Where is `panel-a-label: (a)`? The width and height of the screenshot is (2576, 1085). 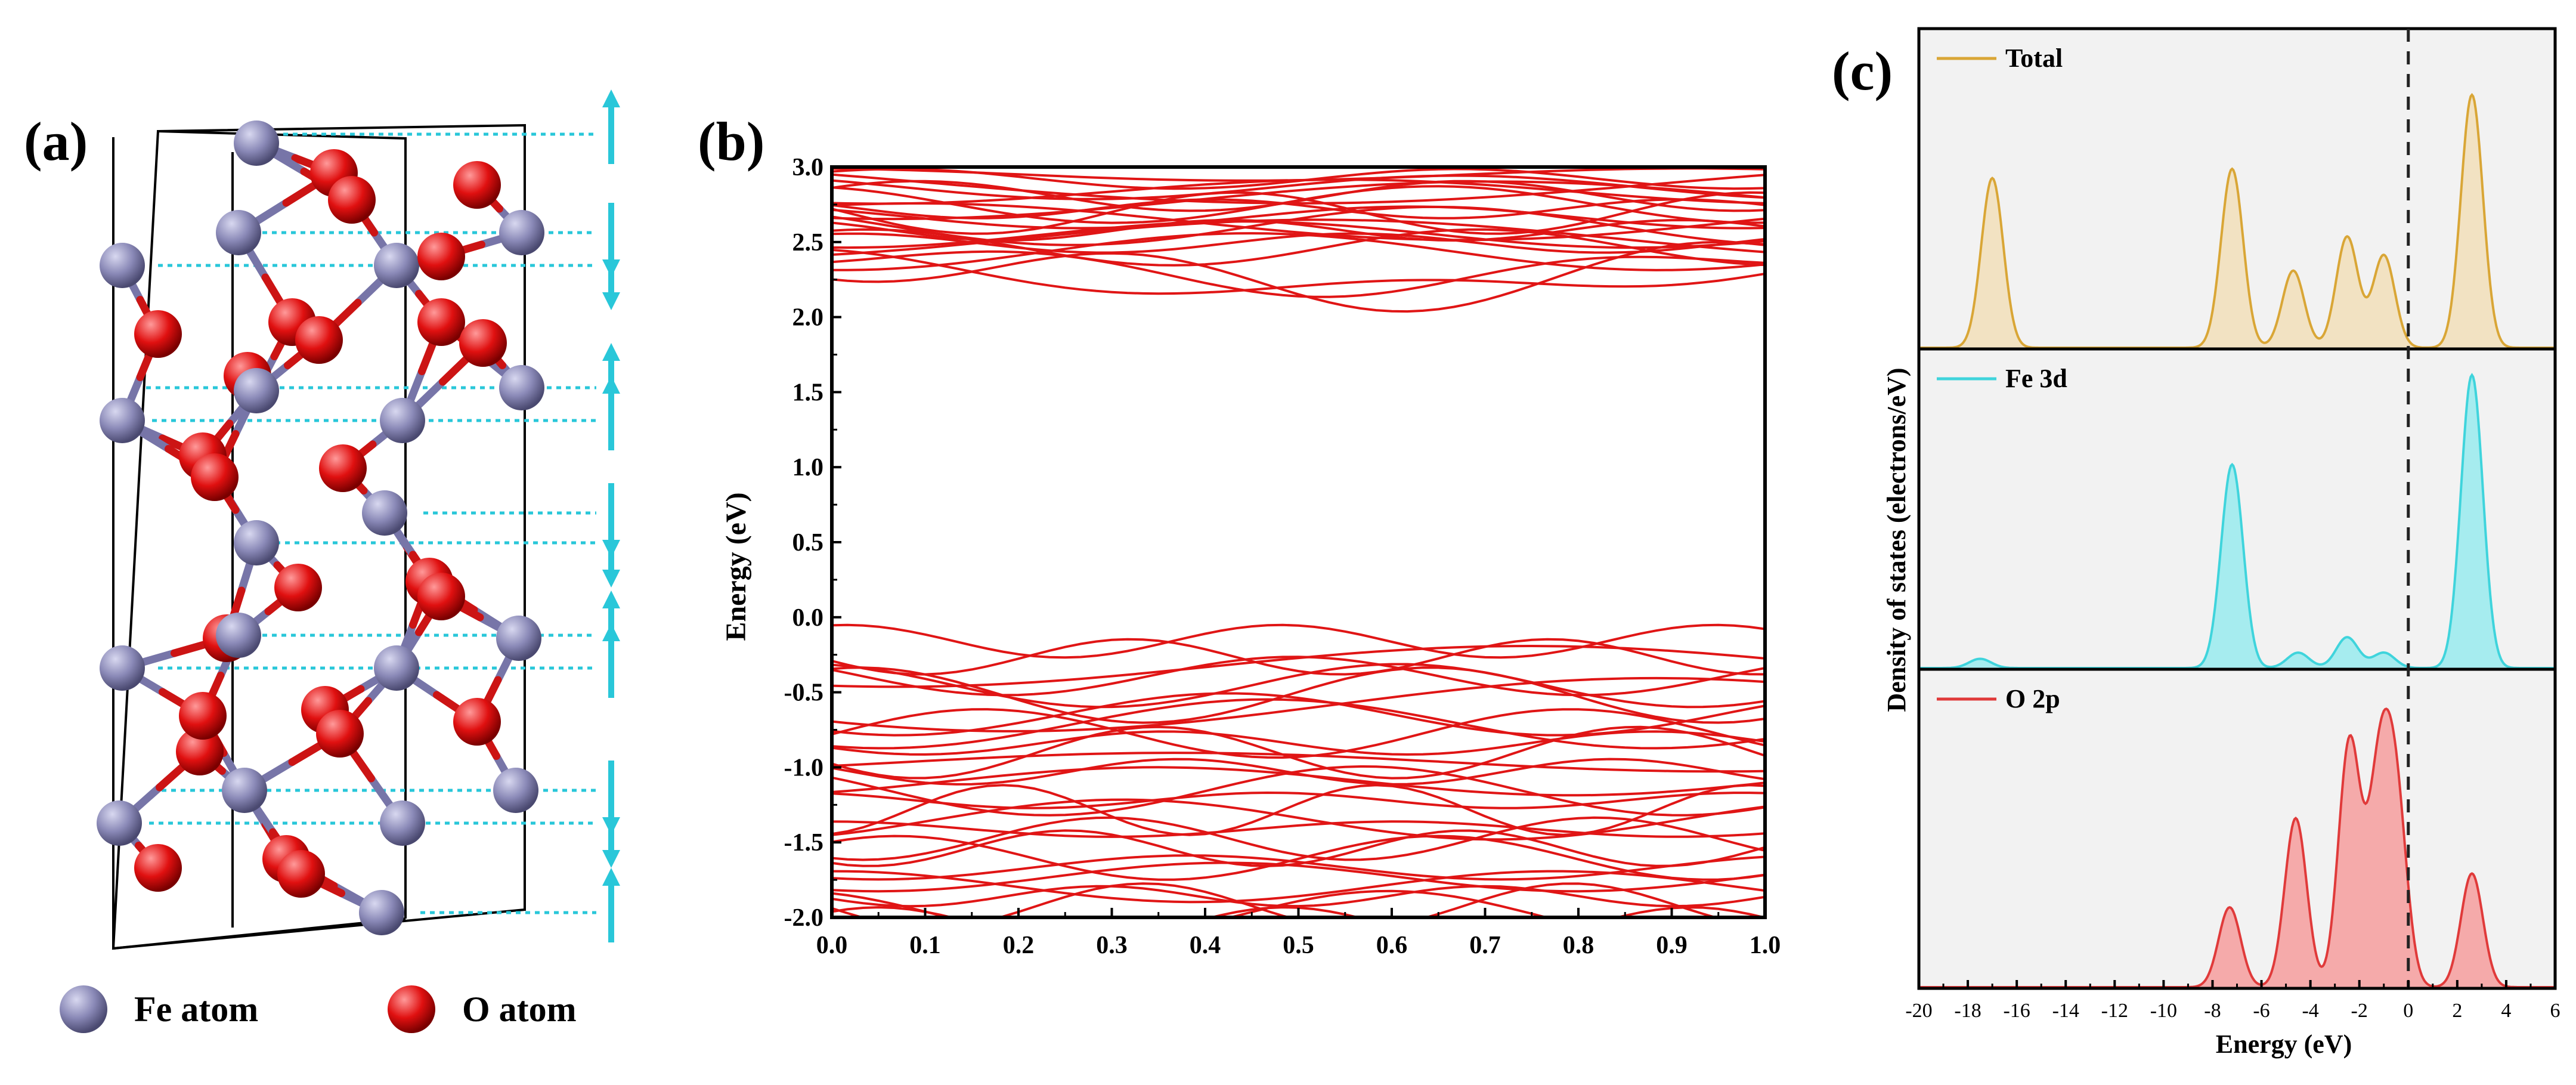 panel-a-label: (a) is located at coordinates (56, 142).